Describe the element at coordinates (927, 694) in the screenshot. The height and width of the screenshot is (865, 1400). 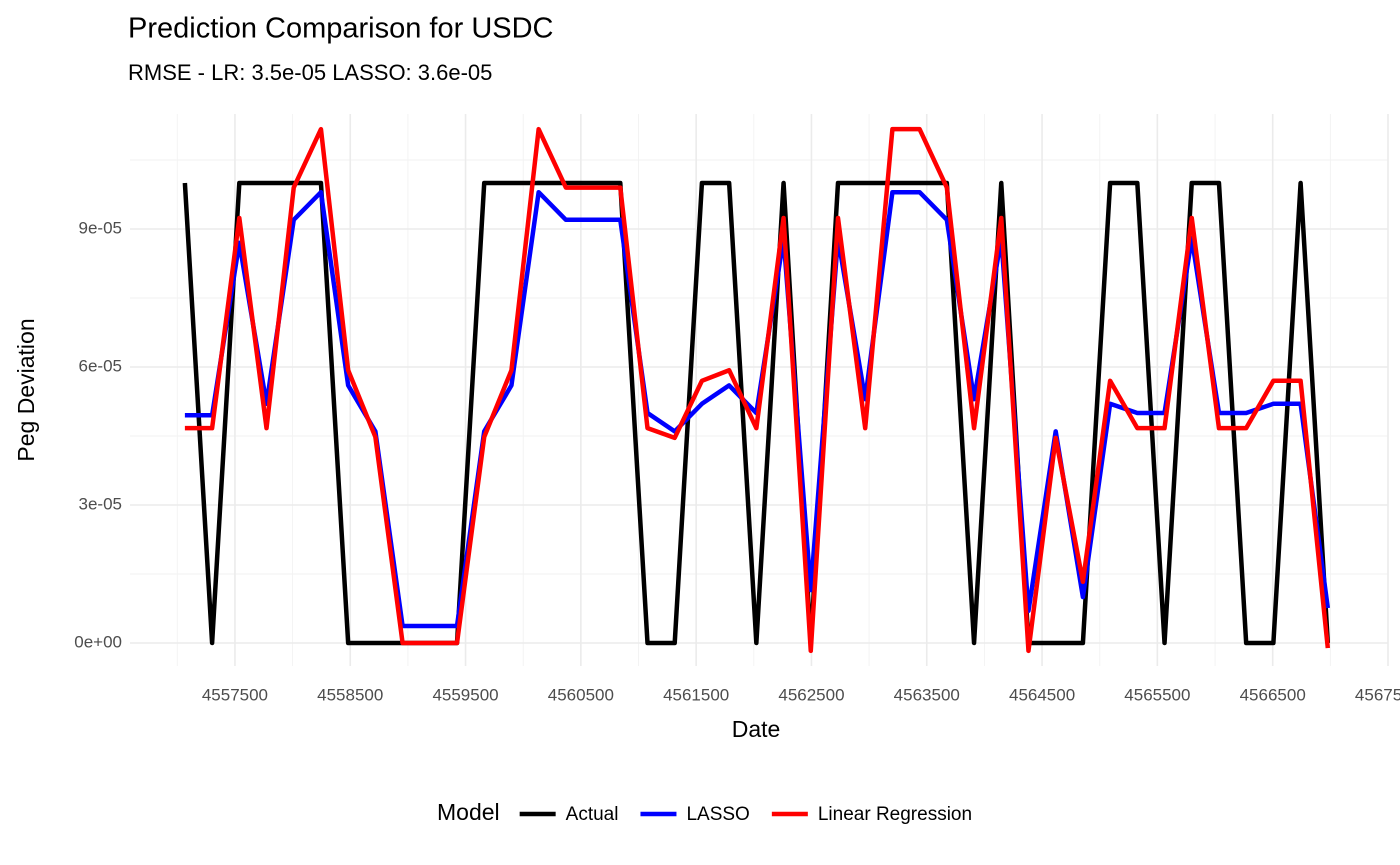
I see `x-tick-label: 4563500` at that location.